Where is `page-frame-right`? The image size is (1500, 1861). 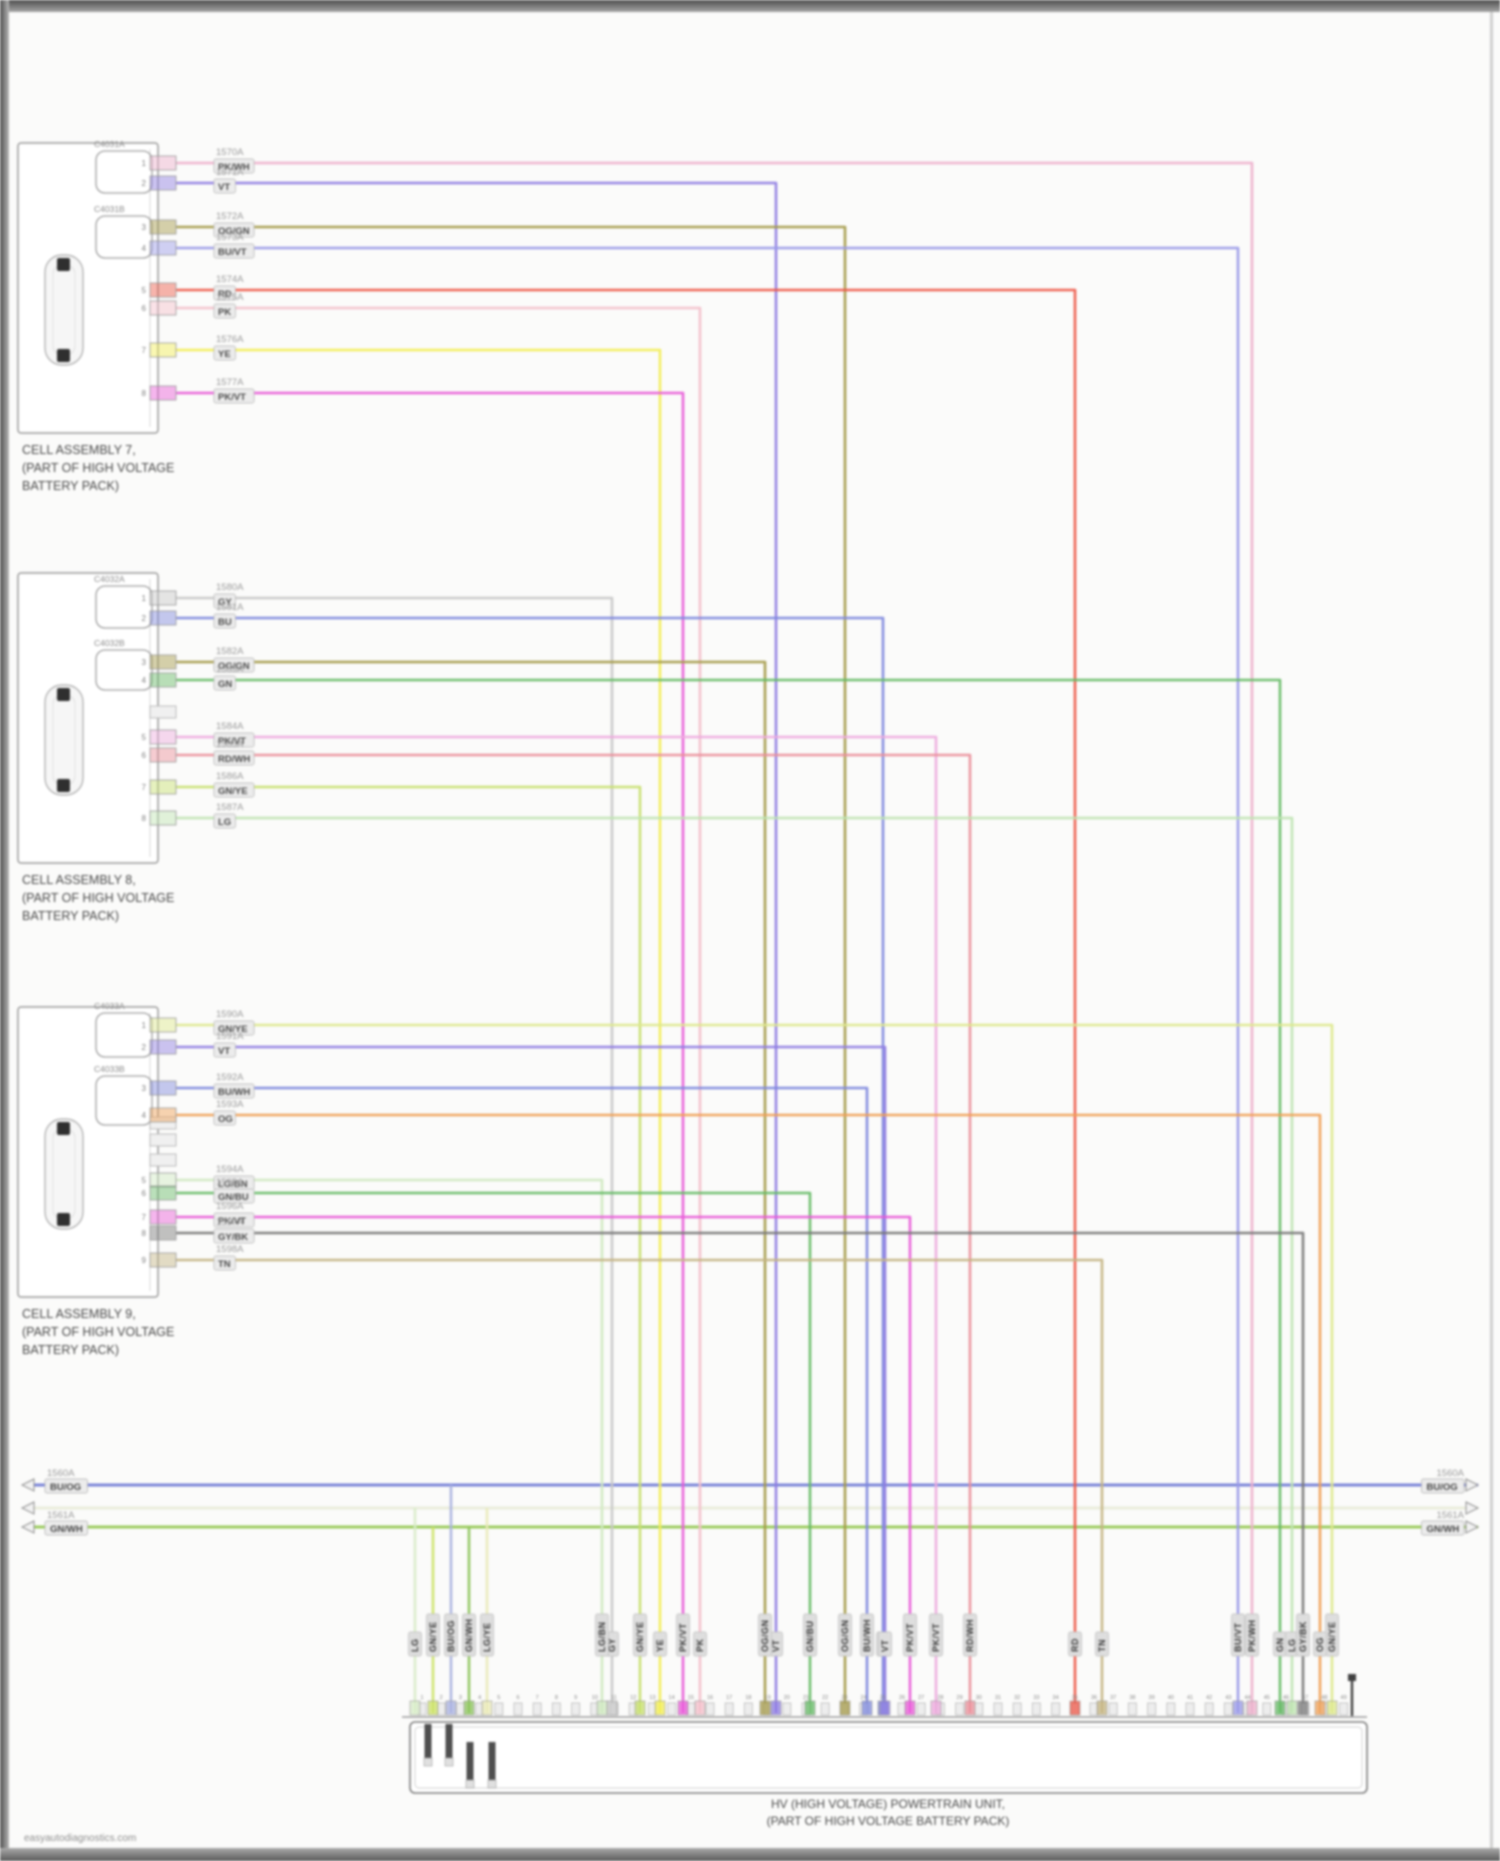
page-frame-right is located at coordinates (1491, 930).